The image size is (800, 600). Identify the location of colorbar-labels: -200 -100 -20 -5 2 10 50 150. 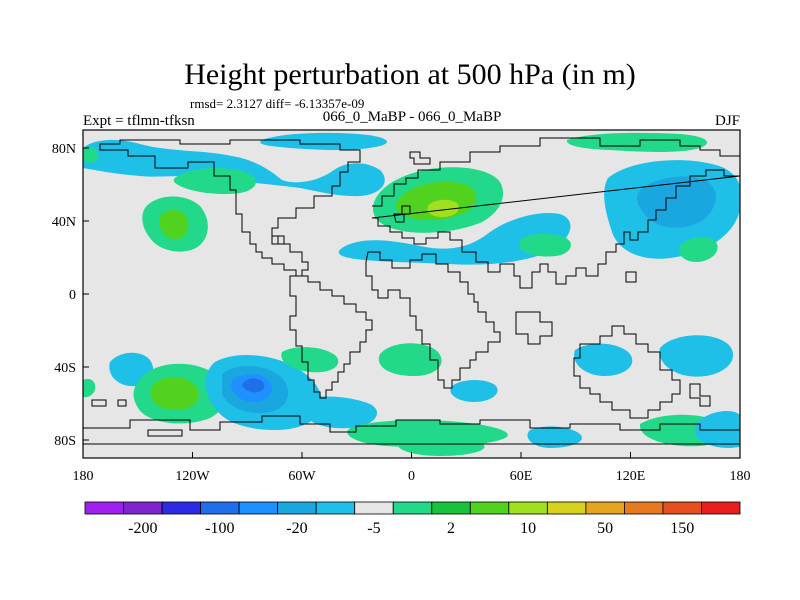
(411, 528).